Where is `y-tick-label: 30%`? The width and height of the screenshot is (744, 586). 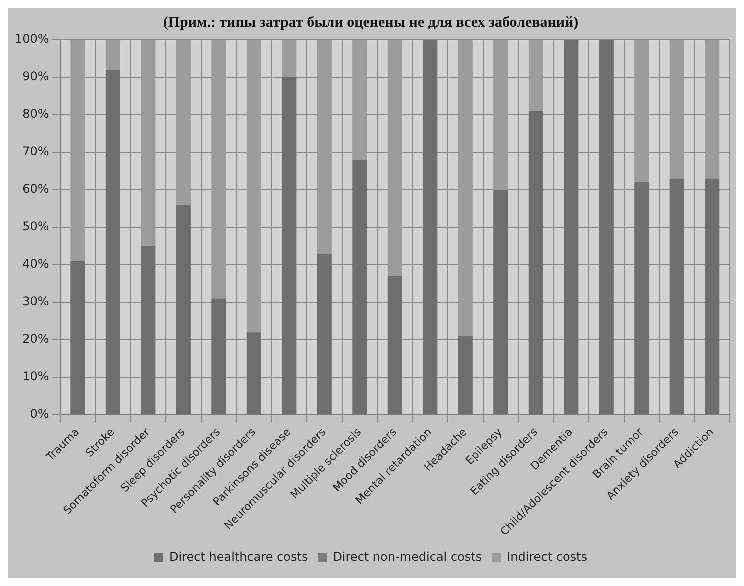 y-tick-label: 30% is located at coordinates (36, 301).